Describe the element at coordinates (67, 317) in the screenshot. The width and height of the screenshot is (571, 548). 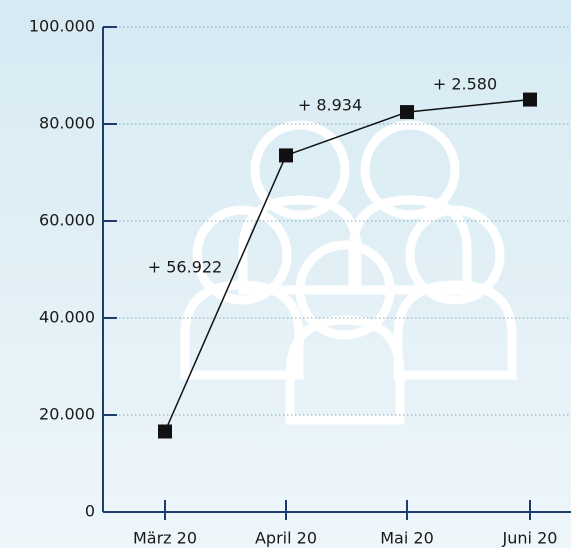
I see `y-tick-label: 40.000` at that location.